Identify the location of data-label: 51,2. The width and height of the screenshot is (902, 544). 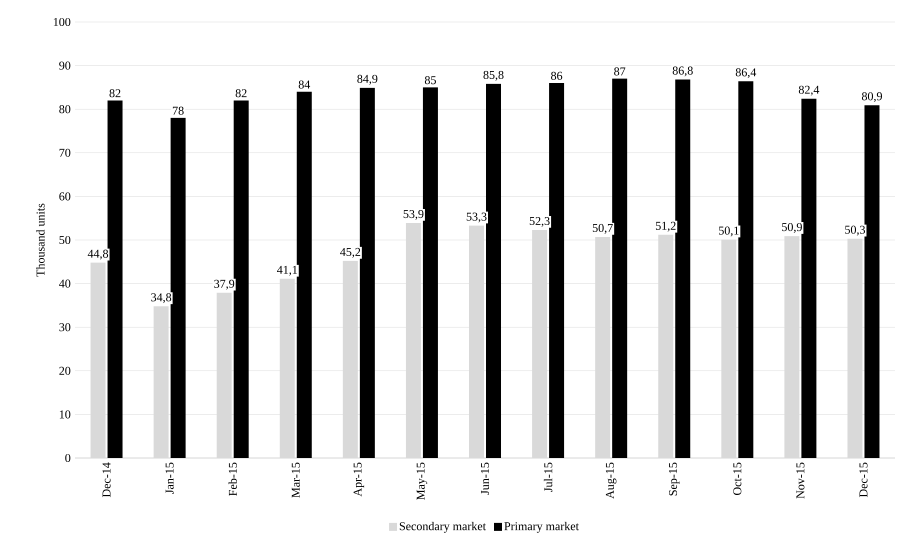
(666, 227).